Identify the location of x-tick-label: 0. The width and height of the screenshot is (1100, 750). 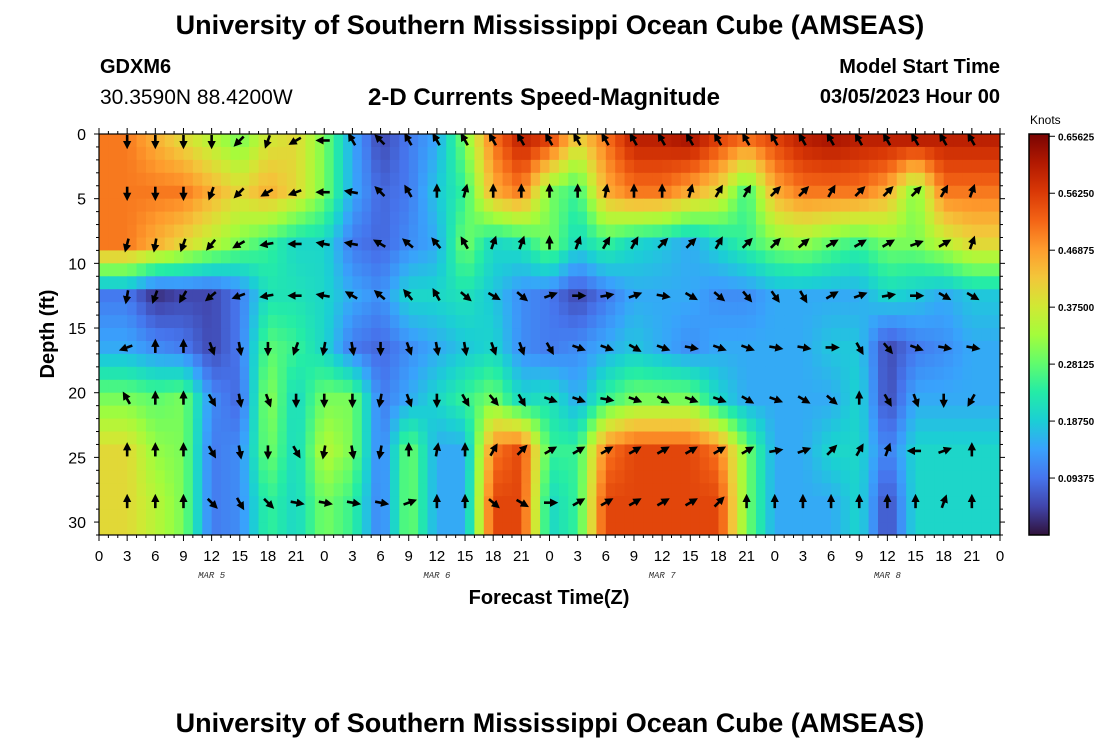
(99, 556).